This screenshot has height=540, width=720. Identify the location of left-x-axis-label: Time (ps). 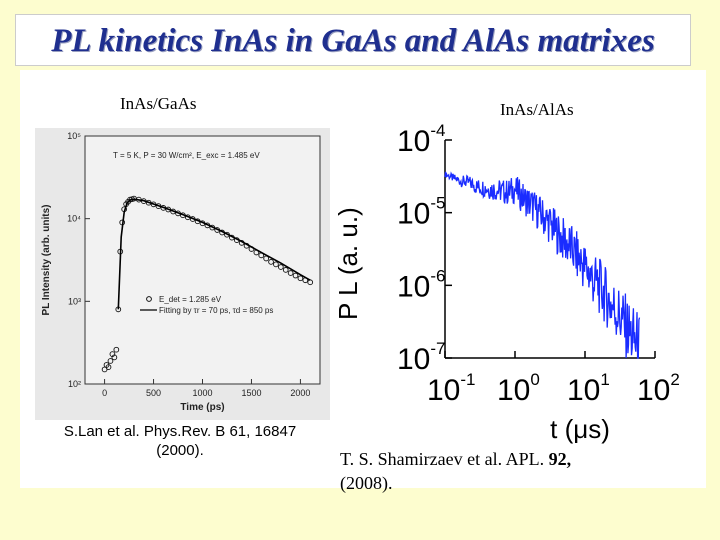
(202, 407).